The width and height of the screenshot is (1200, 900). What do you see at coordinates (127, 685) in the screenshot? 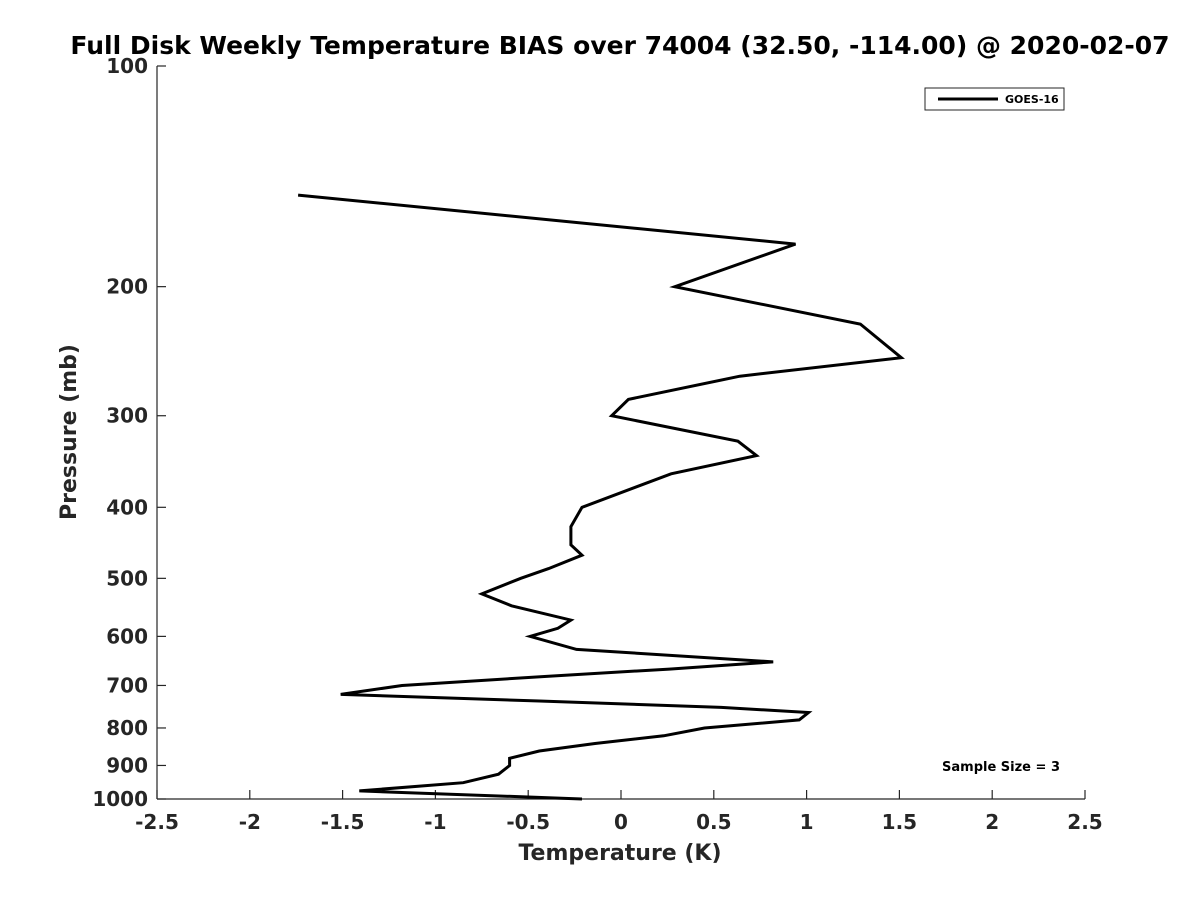
I see `y-tick-label: 700` at bounding box center [127, 685].